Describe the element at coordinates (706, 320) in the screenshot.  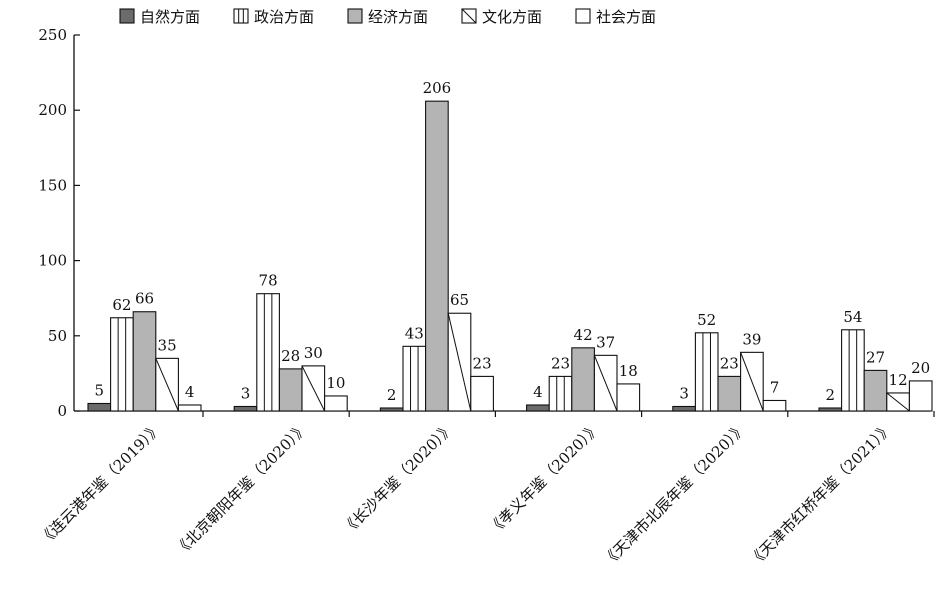
I see `data-label: 52` at that location.